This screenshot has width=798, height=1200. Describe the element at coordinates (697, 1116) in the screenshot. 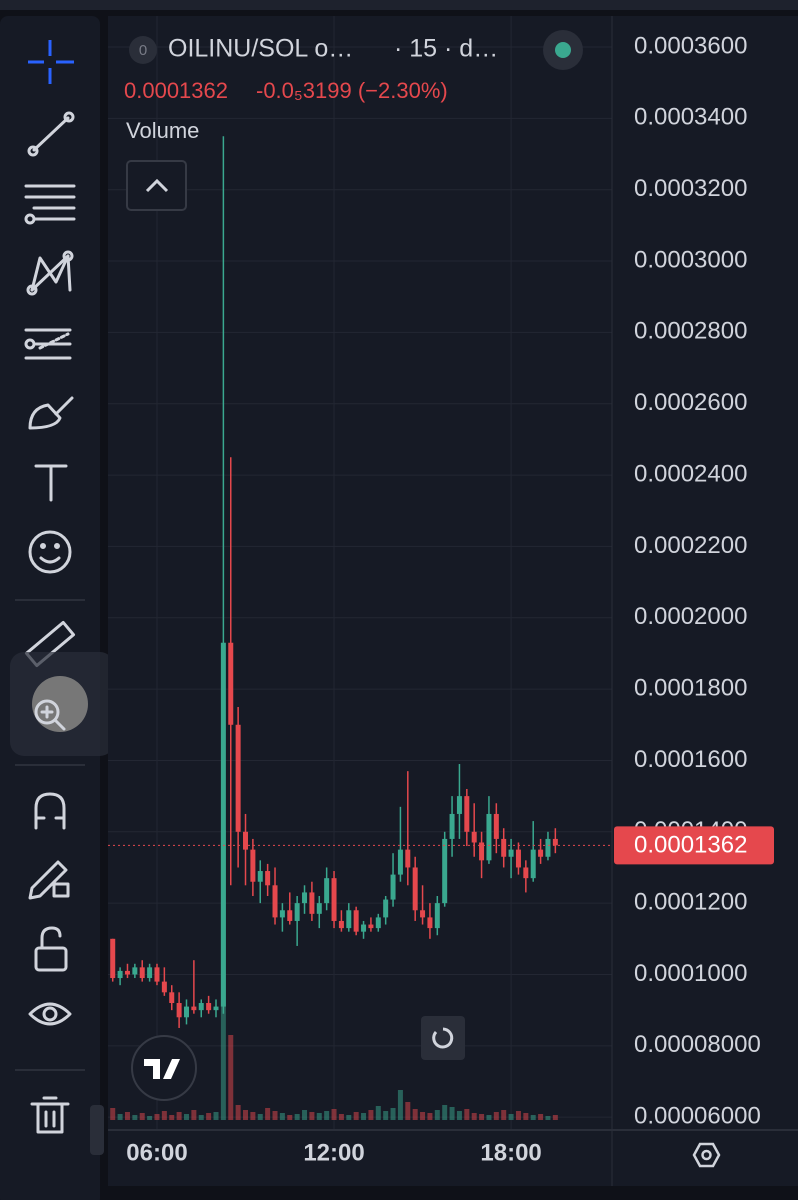

I see `y-tick-label: 0.00006000` at that location.